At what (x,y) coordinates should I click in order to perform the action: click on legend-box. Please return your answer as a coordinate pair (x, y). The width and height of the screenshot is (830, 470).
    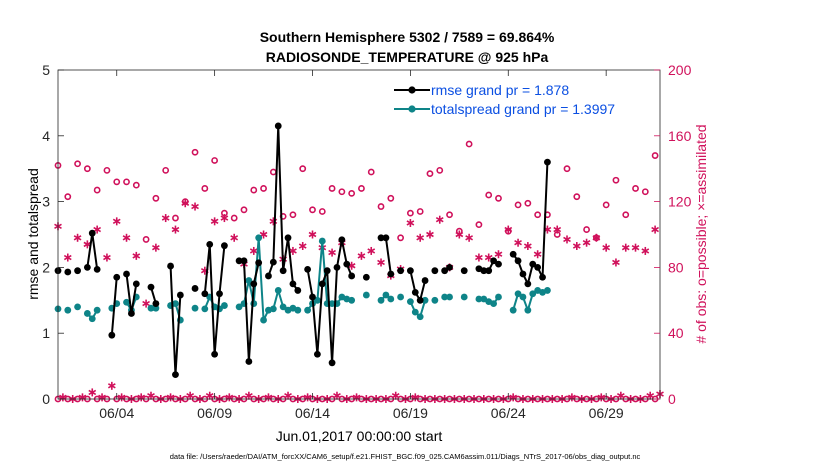
    Looking at the image, I should click on (521, 100).